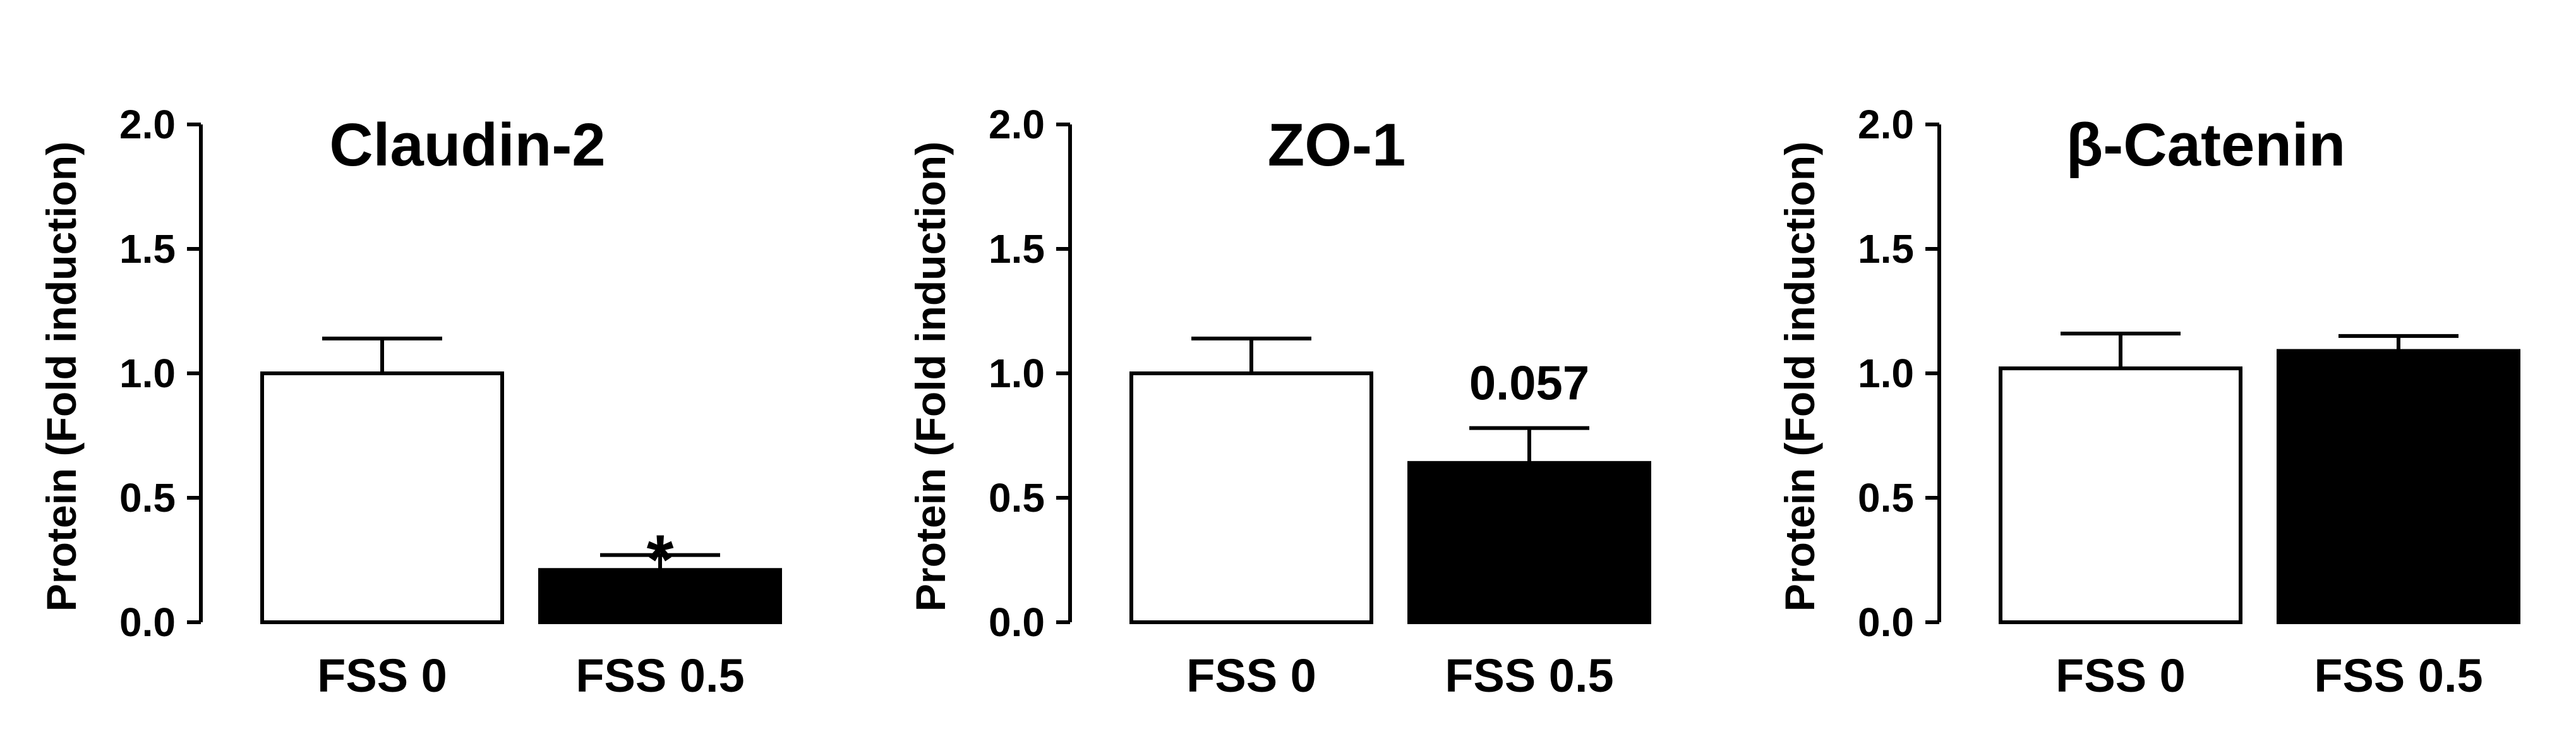 The width and height of the screenshot is (2576, 753). Describe the element at coordinates (660, 560) in the screenshot. I see `significance-annotation: *` at that location.